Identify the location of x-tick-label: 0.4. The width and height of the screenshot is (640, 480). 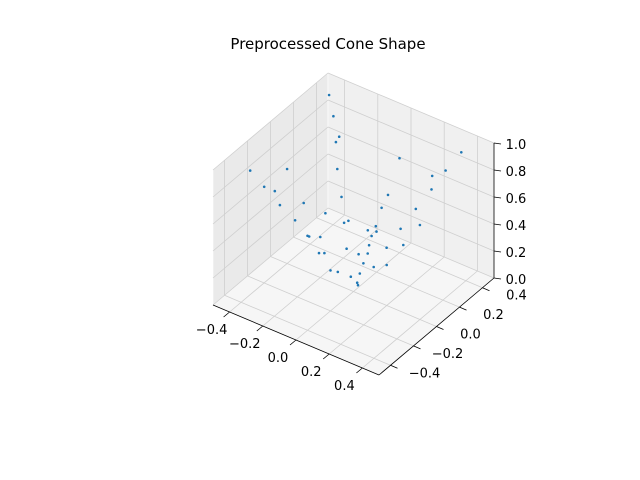
(344, 386).